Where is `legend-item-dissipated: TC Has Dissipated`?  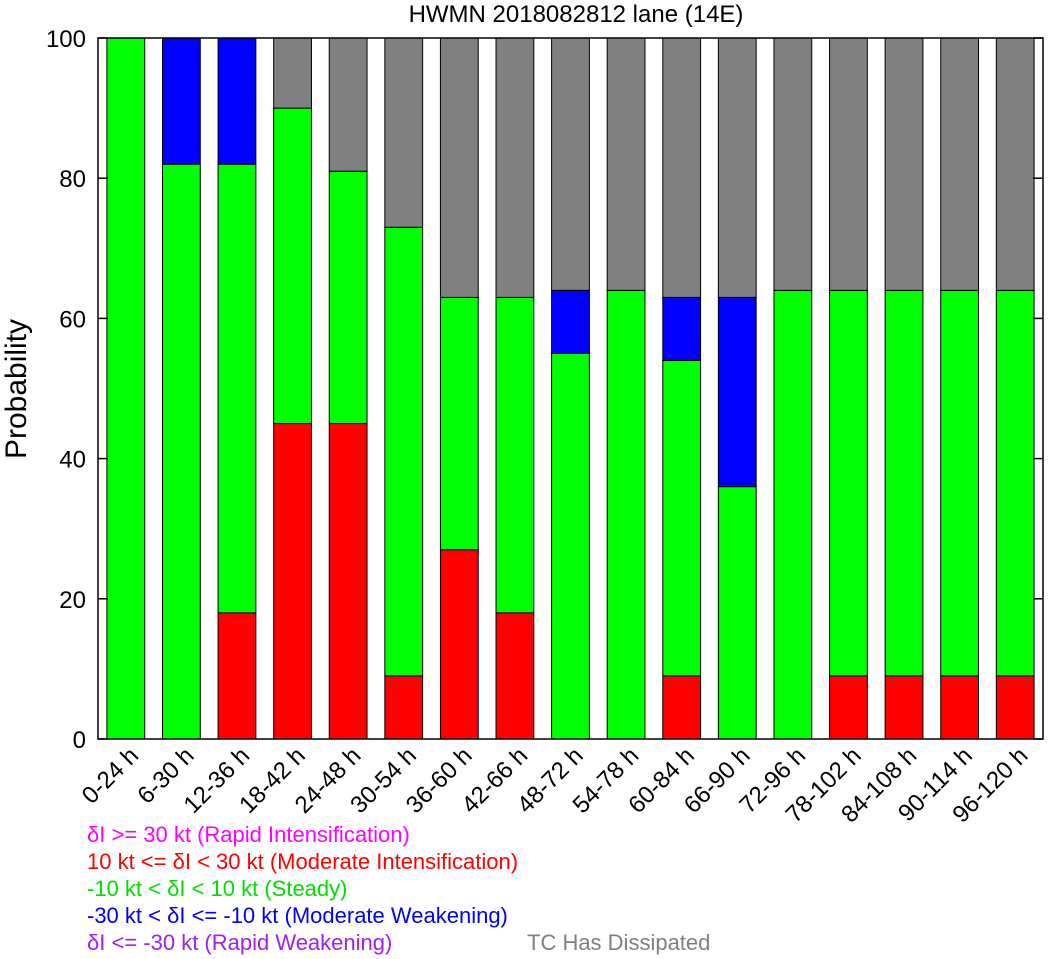 legend-item-dissipated: TC Has Dissipated is located at coordinates (619, 942).